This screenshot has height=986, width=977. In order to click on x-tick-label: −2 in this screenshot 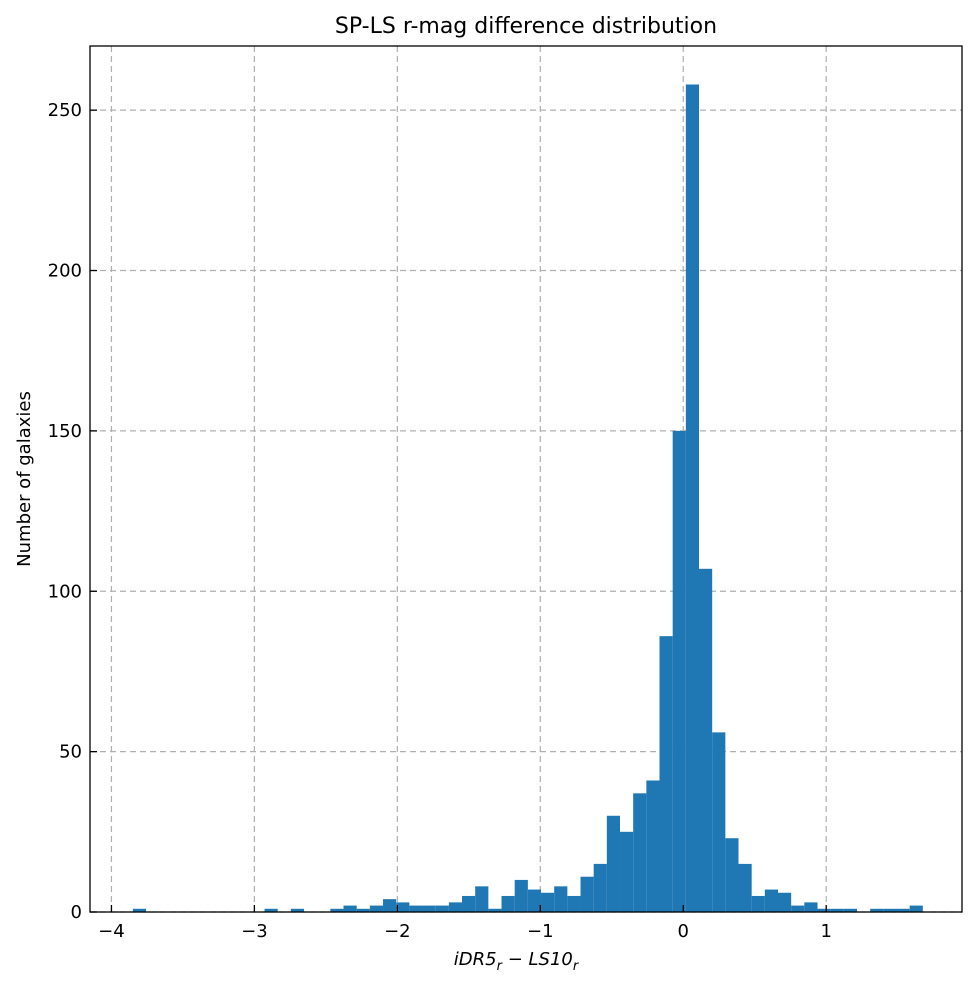, I will do `click(397, 931)`.